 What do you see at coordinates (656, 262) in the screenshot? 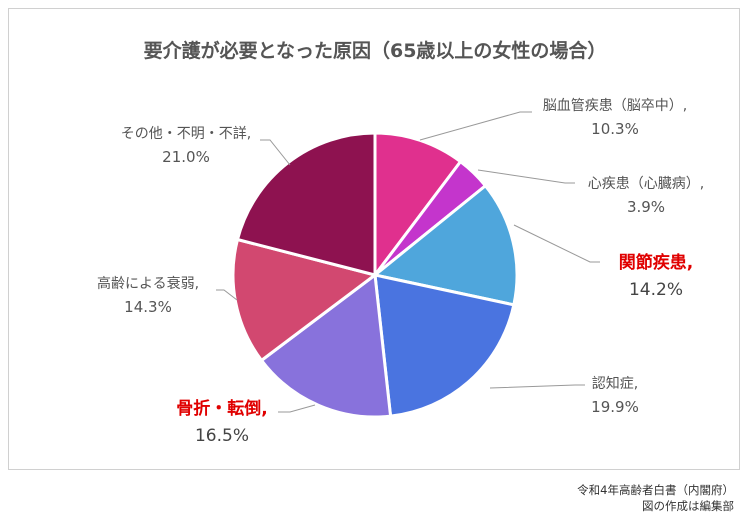
I see `slice-label: 関節疾患,` at bounding box center [656, 262].